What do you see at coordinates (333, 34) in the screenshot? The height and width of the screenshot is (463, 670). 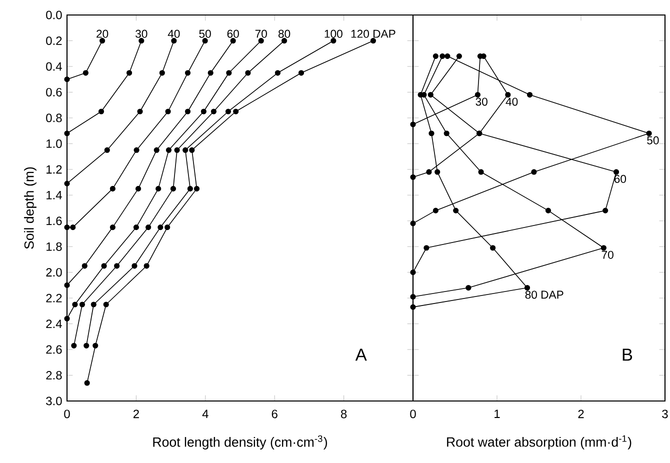 I see `series-label: 100` at bounding box center [333, 34].